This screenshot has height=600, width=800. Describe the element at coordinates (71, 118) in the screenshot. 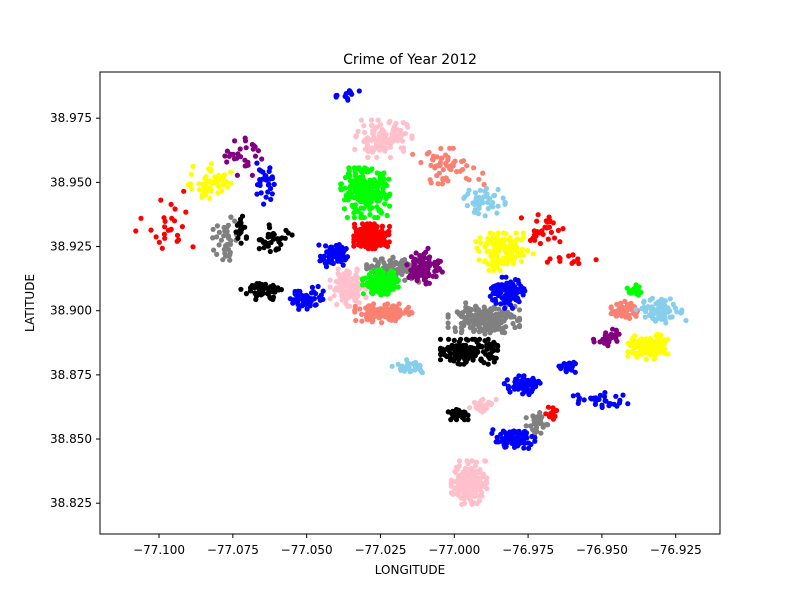

I see `y-tick-label: 38.975` at that location.